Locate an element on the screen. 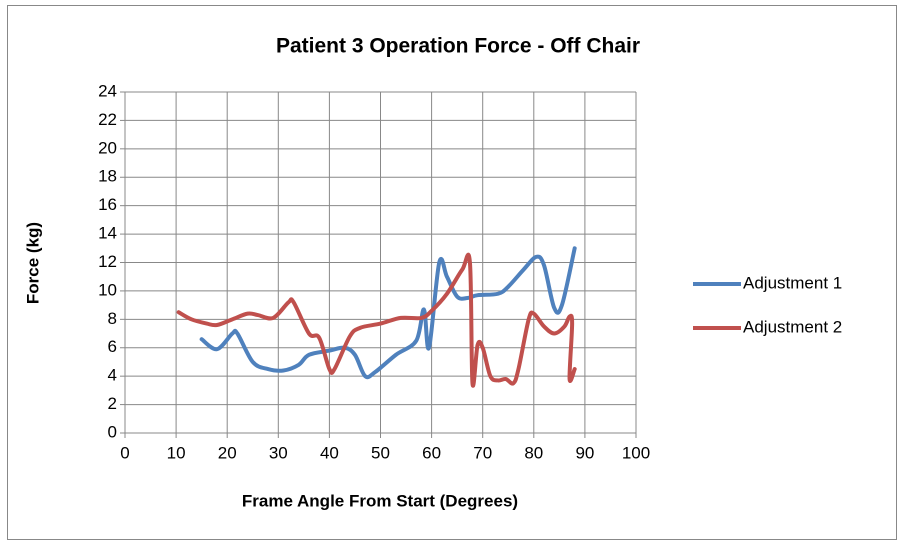 This screenshot has height=545, width=901. y-tick-label: 4 is located at coordinates (112, 375).